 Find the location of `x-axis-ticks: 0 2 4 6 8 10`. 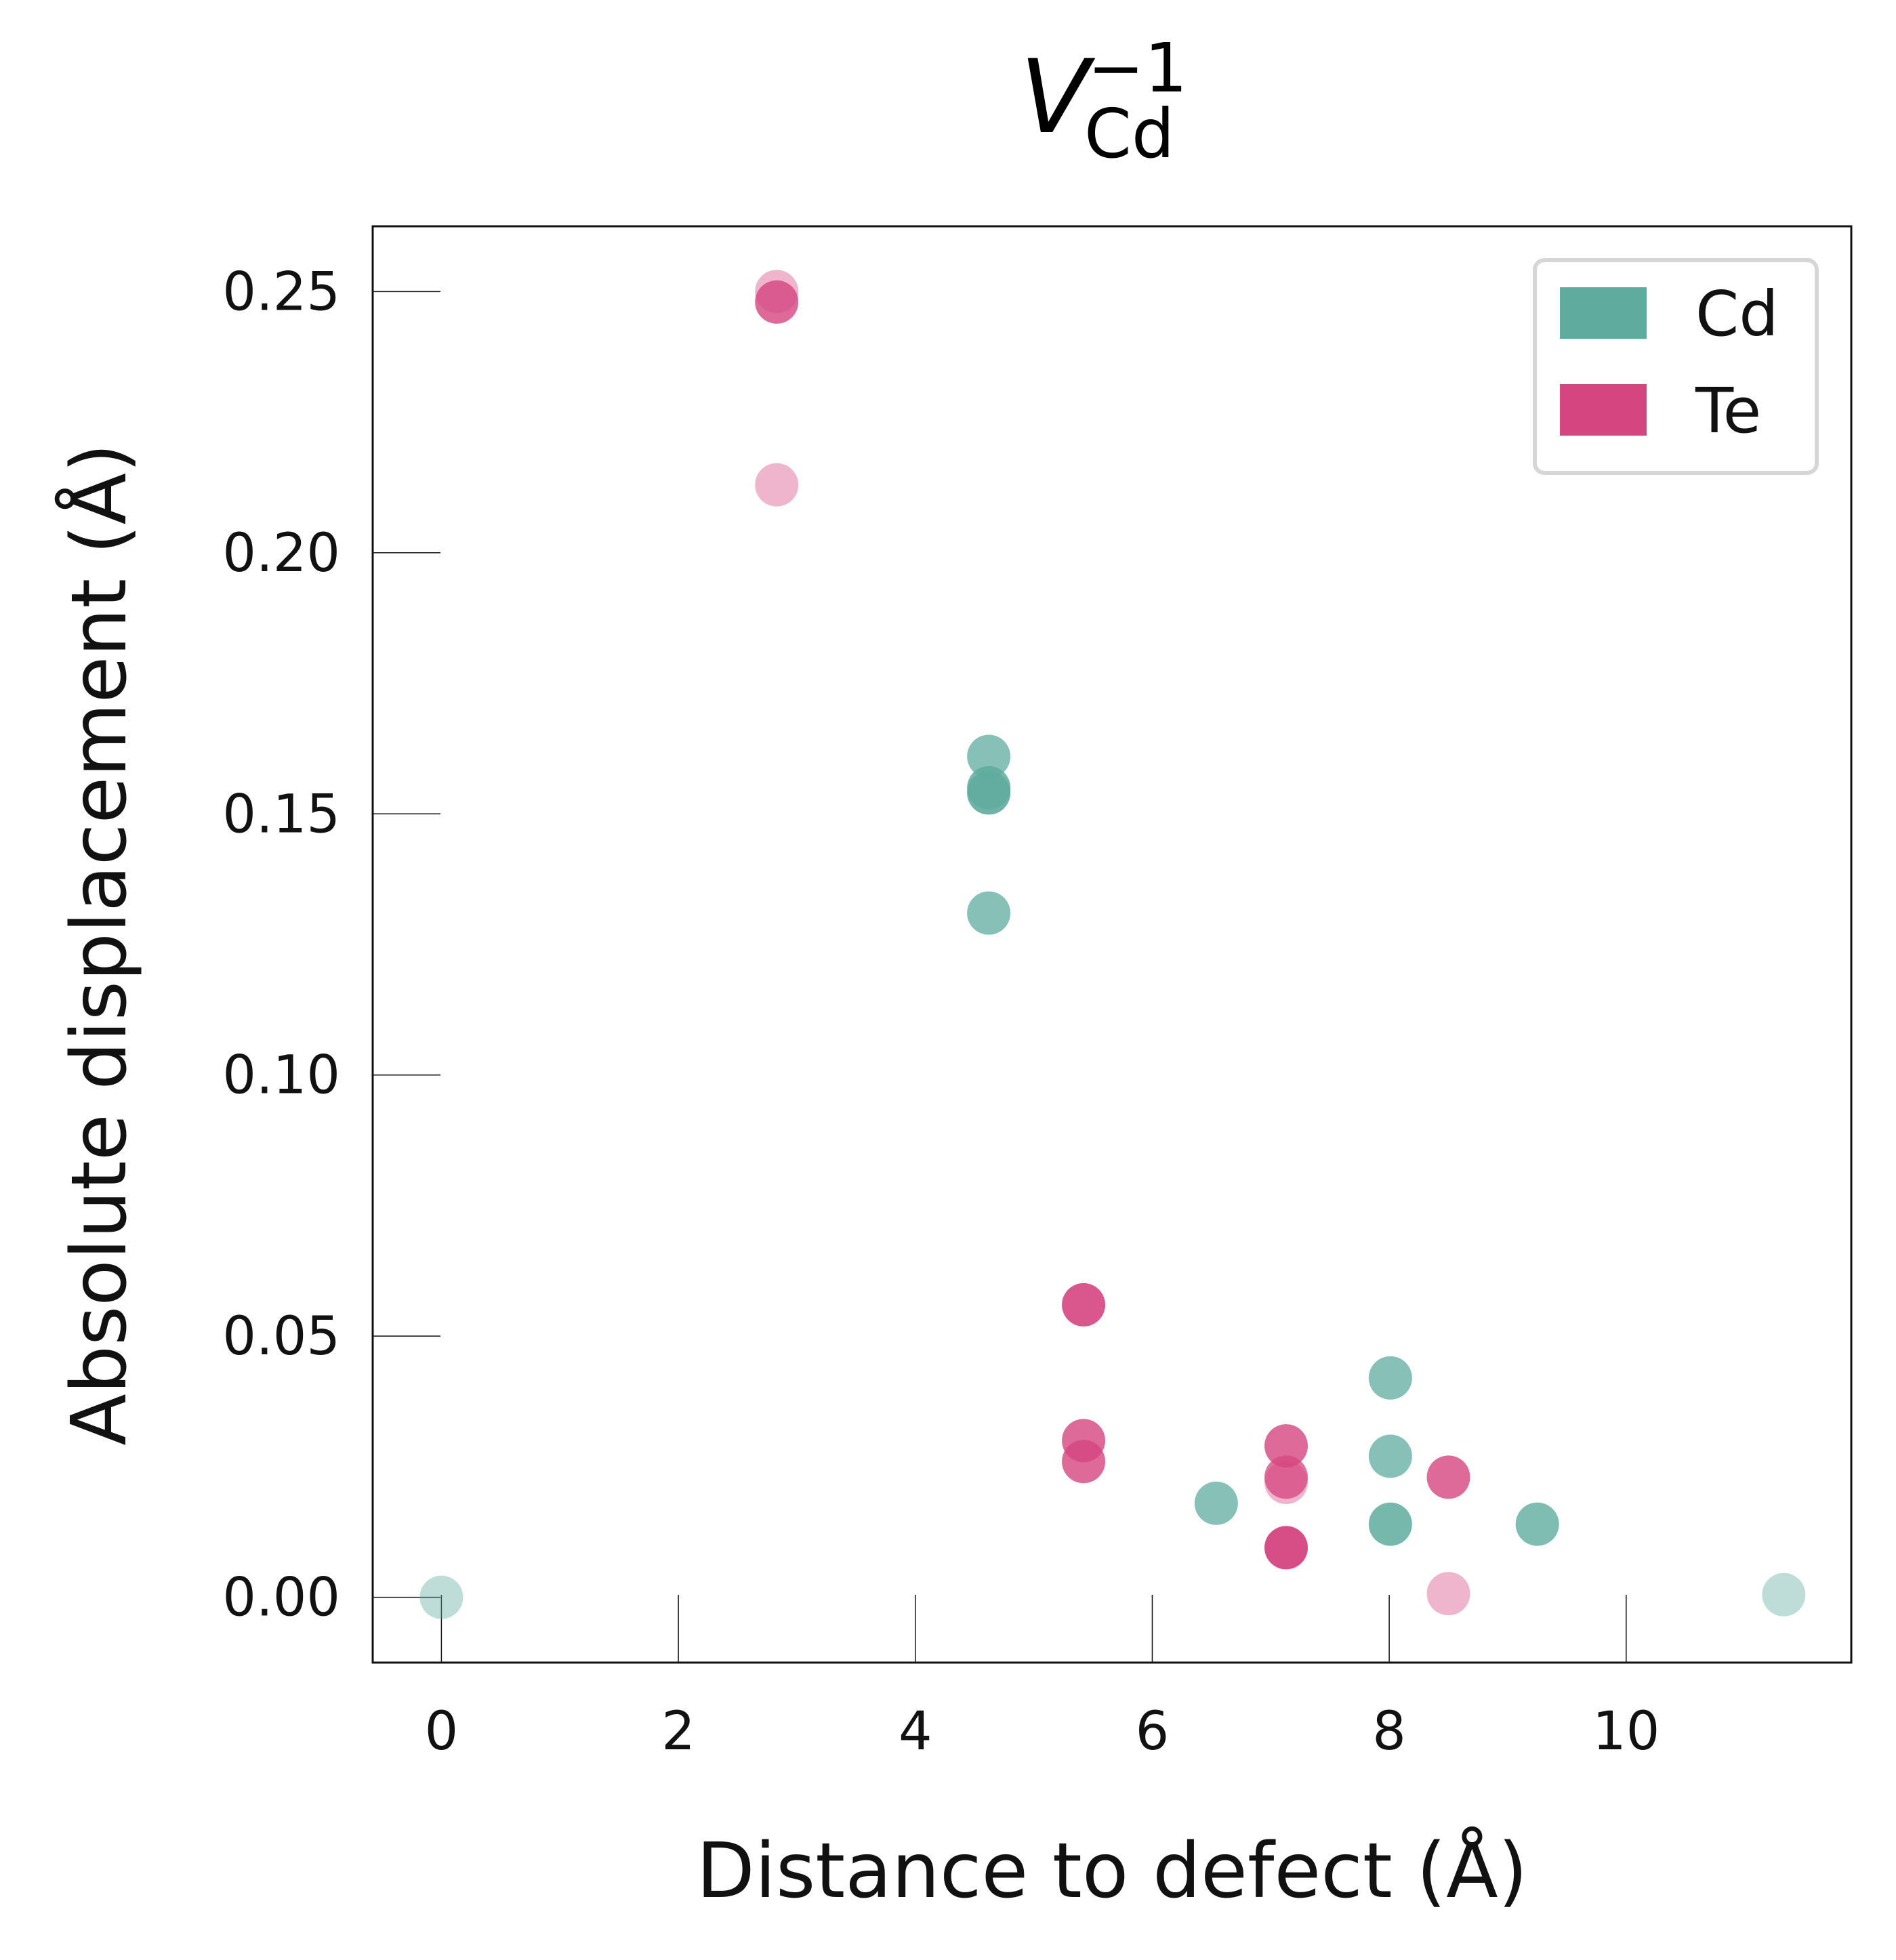

x-axis-ticks: 0 2 4 6 8 10 is located at coordinates (1042, 1678).